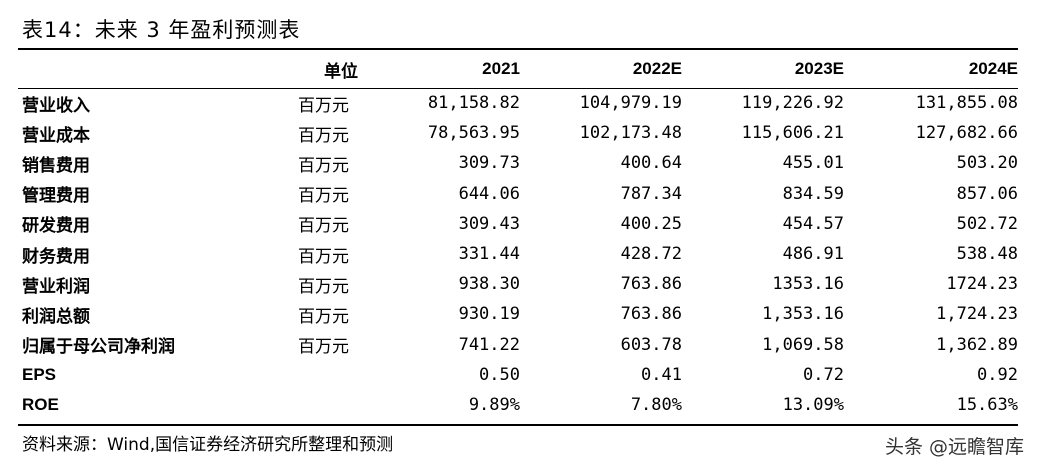  I want to click on value-2024e: 538.48, so click(987, 254).